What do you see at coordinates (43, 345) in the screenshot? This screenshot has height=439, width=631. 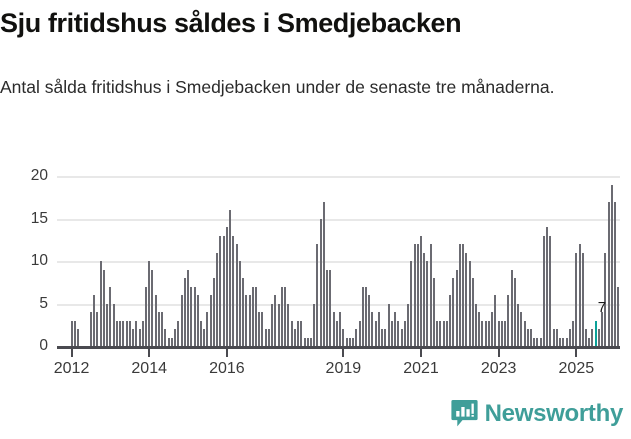 I see `y-axis-tick-label: 0` at bounding box center [43, 345].